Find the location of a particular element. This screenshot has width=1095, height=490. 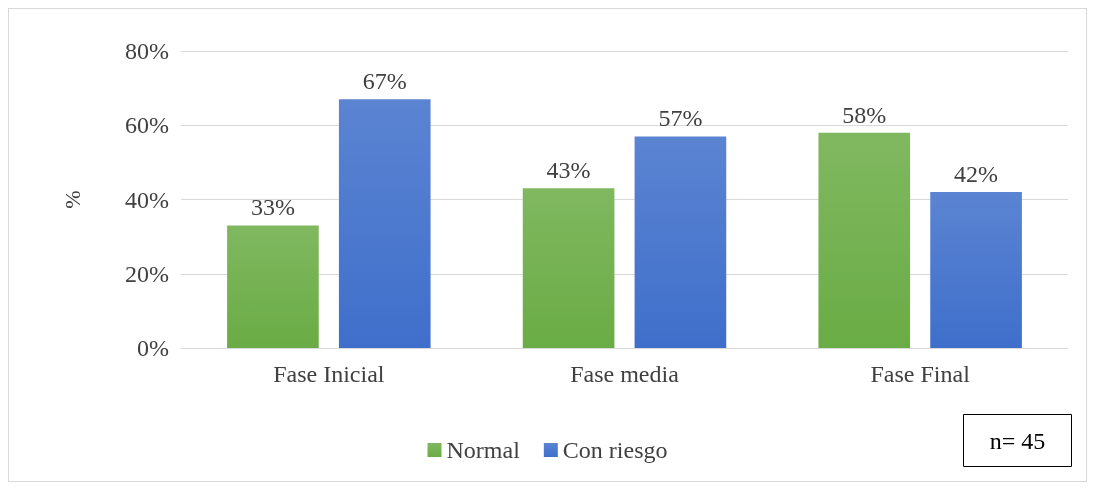

y-tick-label: 80% is located at coordinates (147, 51).